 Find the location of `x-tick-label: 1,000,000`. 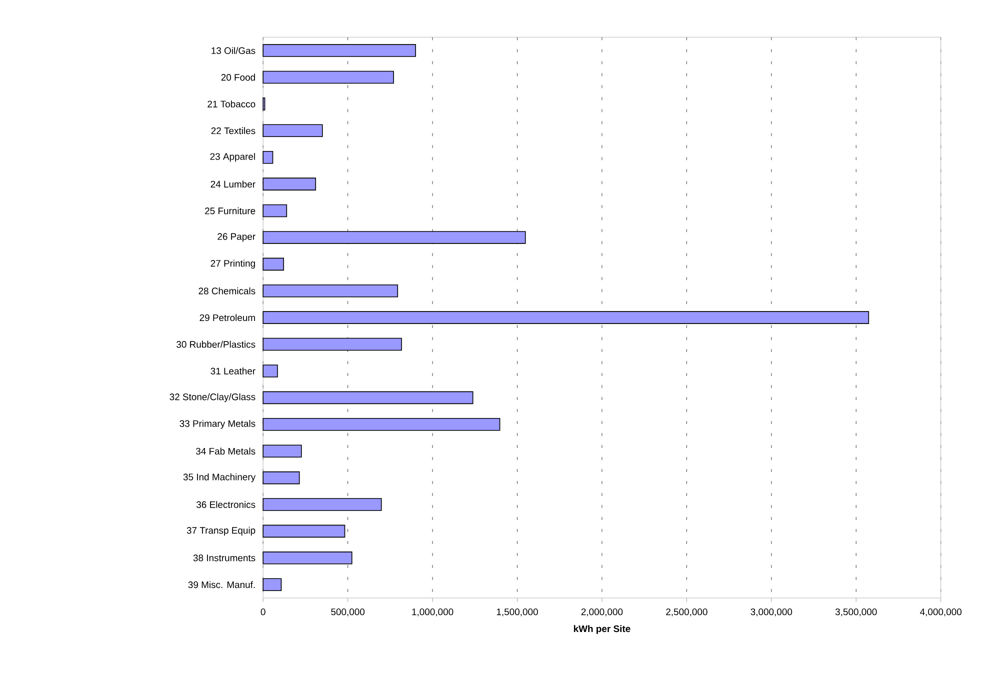

x-tick-label: 1,000,000 is located at coordinates (433, 612).